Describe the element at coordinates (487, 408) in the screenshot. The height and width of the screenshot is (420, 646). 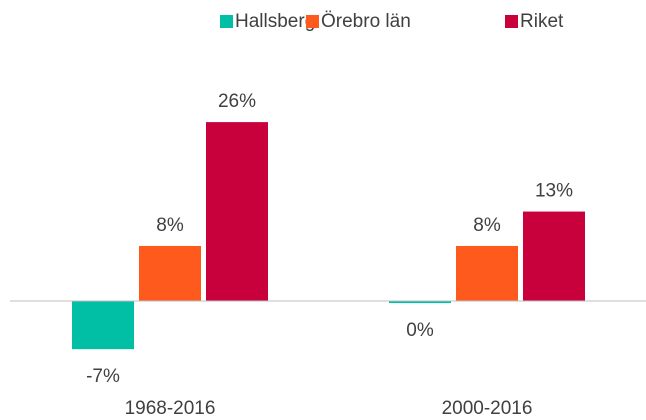
I see `x-tick-label: 2000-2016` at that location.